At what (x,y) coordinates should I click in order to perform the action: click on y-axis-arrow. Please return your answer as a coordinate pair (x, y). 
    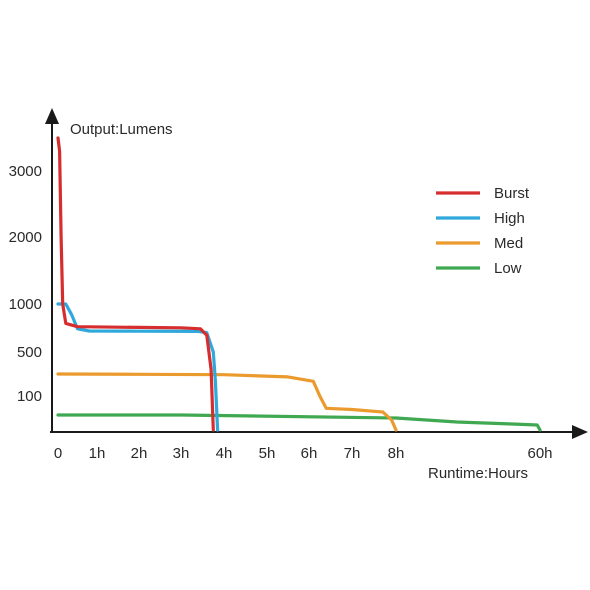
    Looking at the image, I should click on (52, 116).